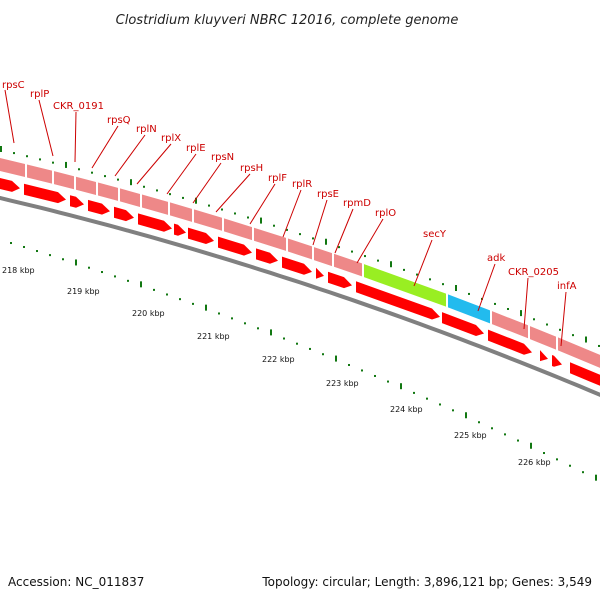  I want to click on gene-label-rplE: rplE, so click(196, 148).